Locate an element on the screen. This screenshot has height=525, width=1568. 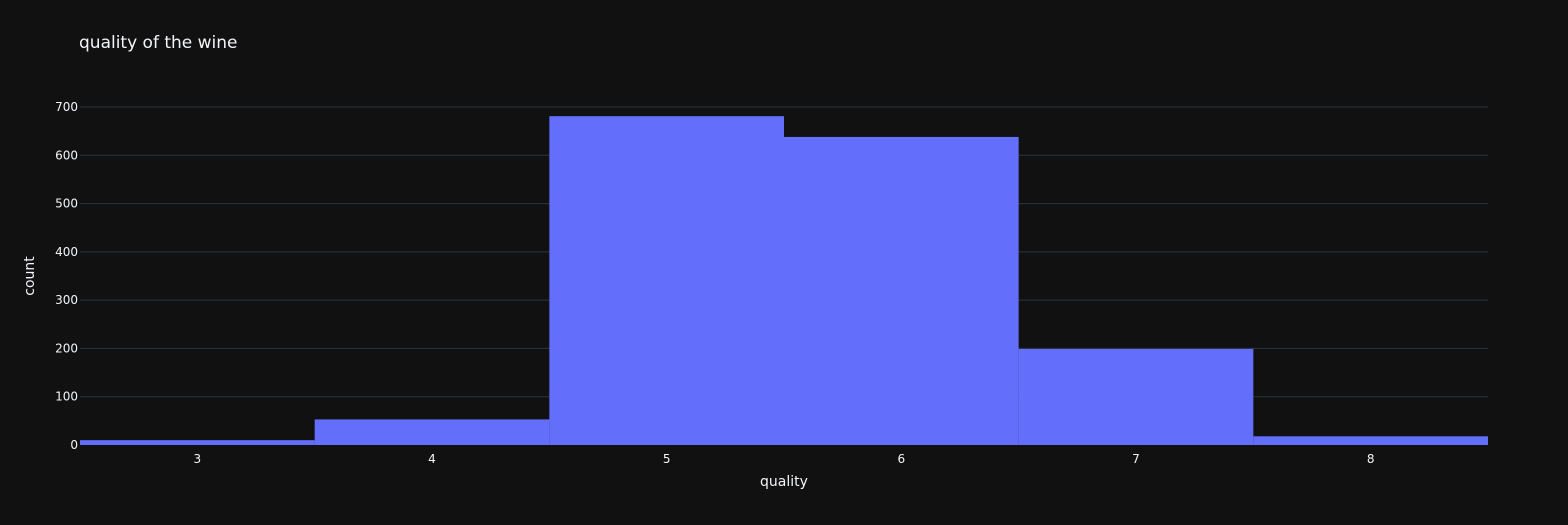
y-tick-label: 400 is located at coordinates (66, 252).